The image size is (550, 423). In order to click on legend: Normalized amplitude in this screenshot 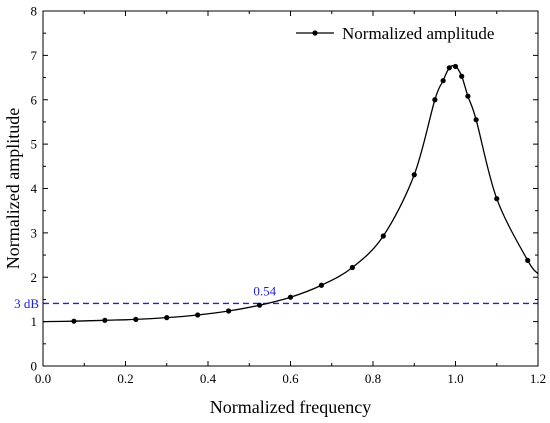, I will do `click(395, 33)`.